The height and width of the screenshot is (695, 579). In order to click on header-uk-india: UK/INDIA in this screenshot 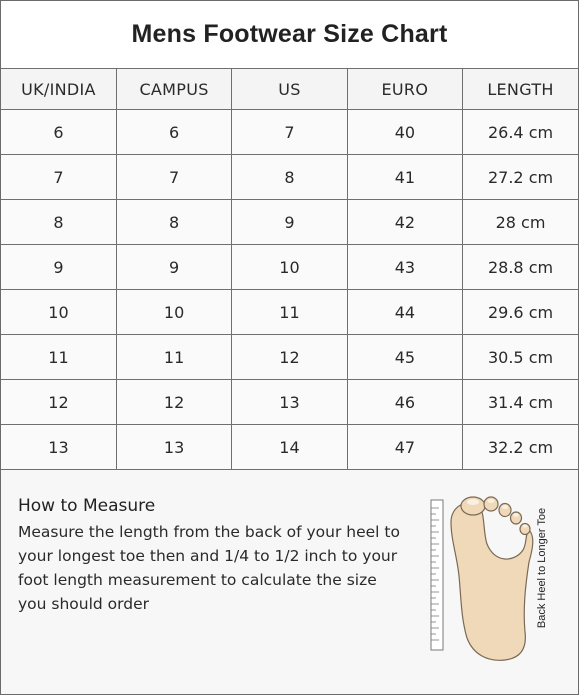, I will do `click(59, 89)`.